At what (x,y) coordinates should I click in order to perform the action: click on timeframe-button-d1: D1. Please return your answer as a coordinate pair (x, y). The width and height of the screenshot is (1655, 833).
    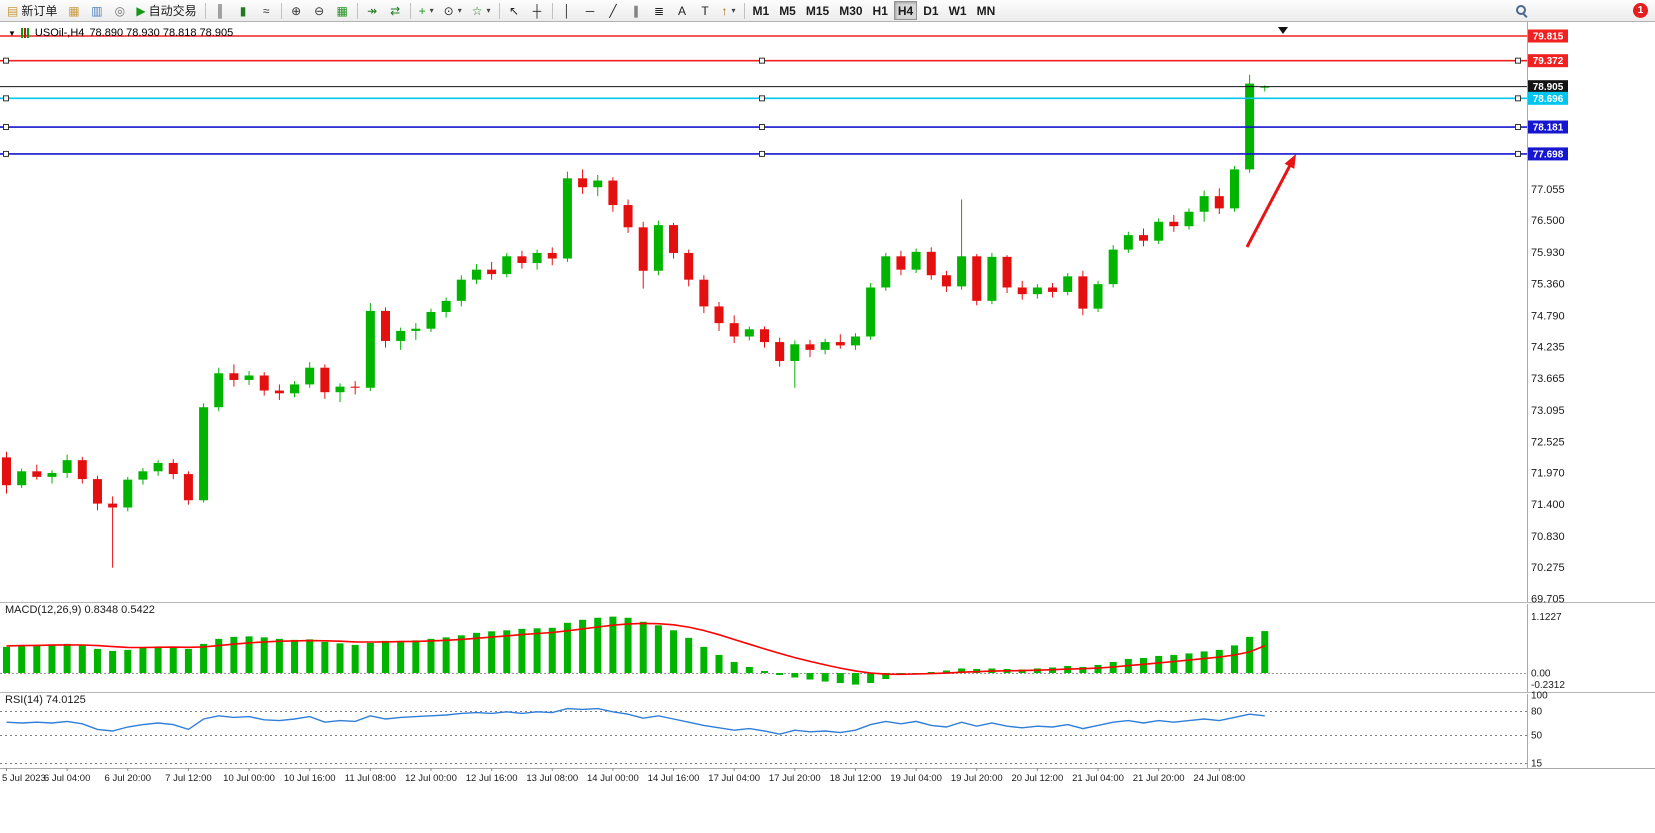
    Looking at the image, I should click on (930, 10).